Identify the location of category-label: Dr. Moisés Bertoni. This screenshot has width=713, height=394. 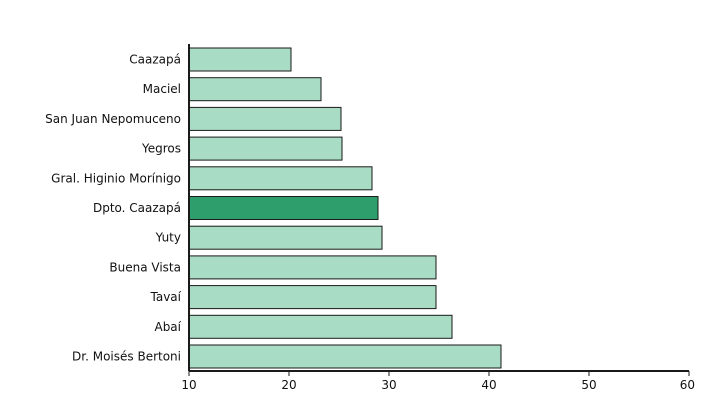
(126, 357).